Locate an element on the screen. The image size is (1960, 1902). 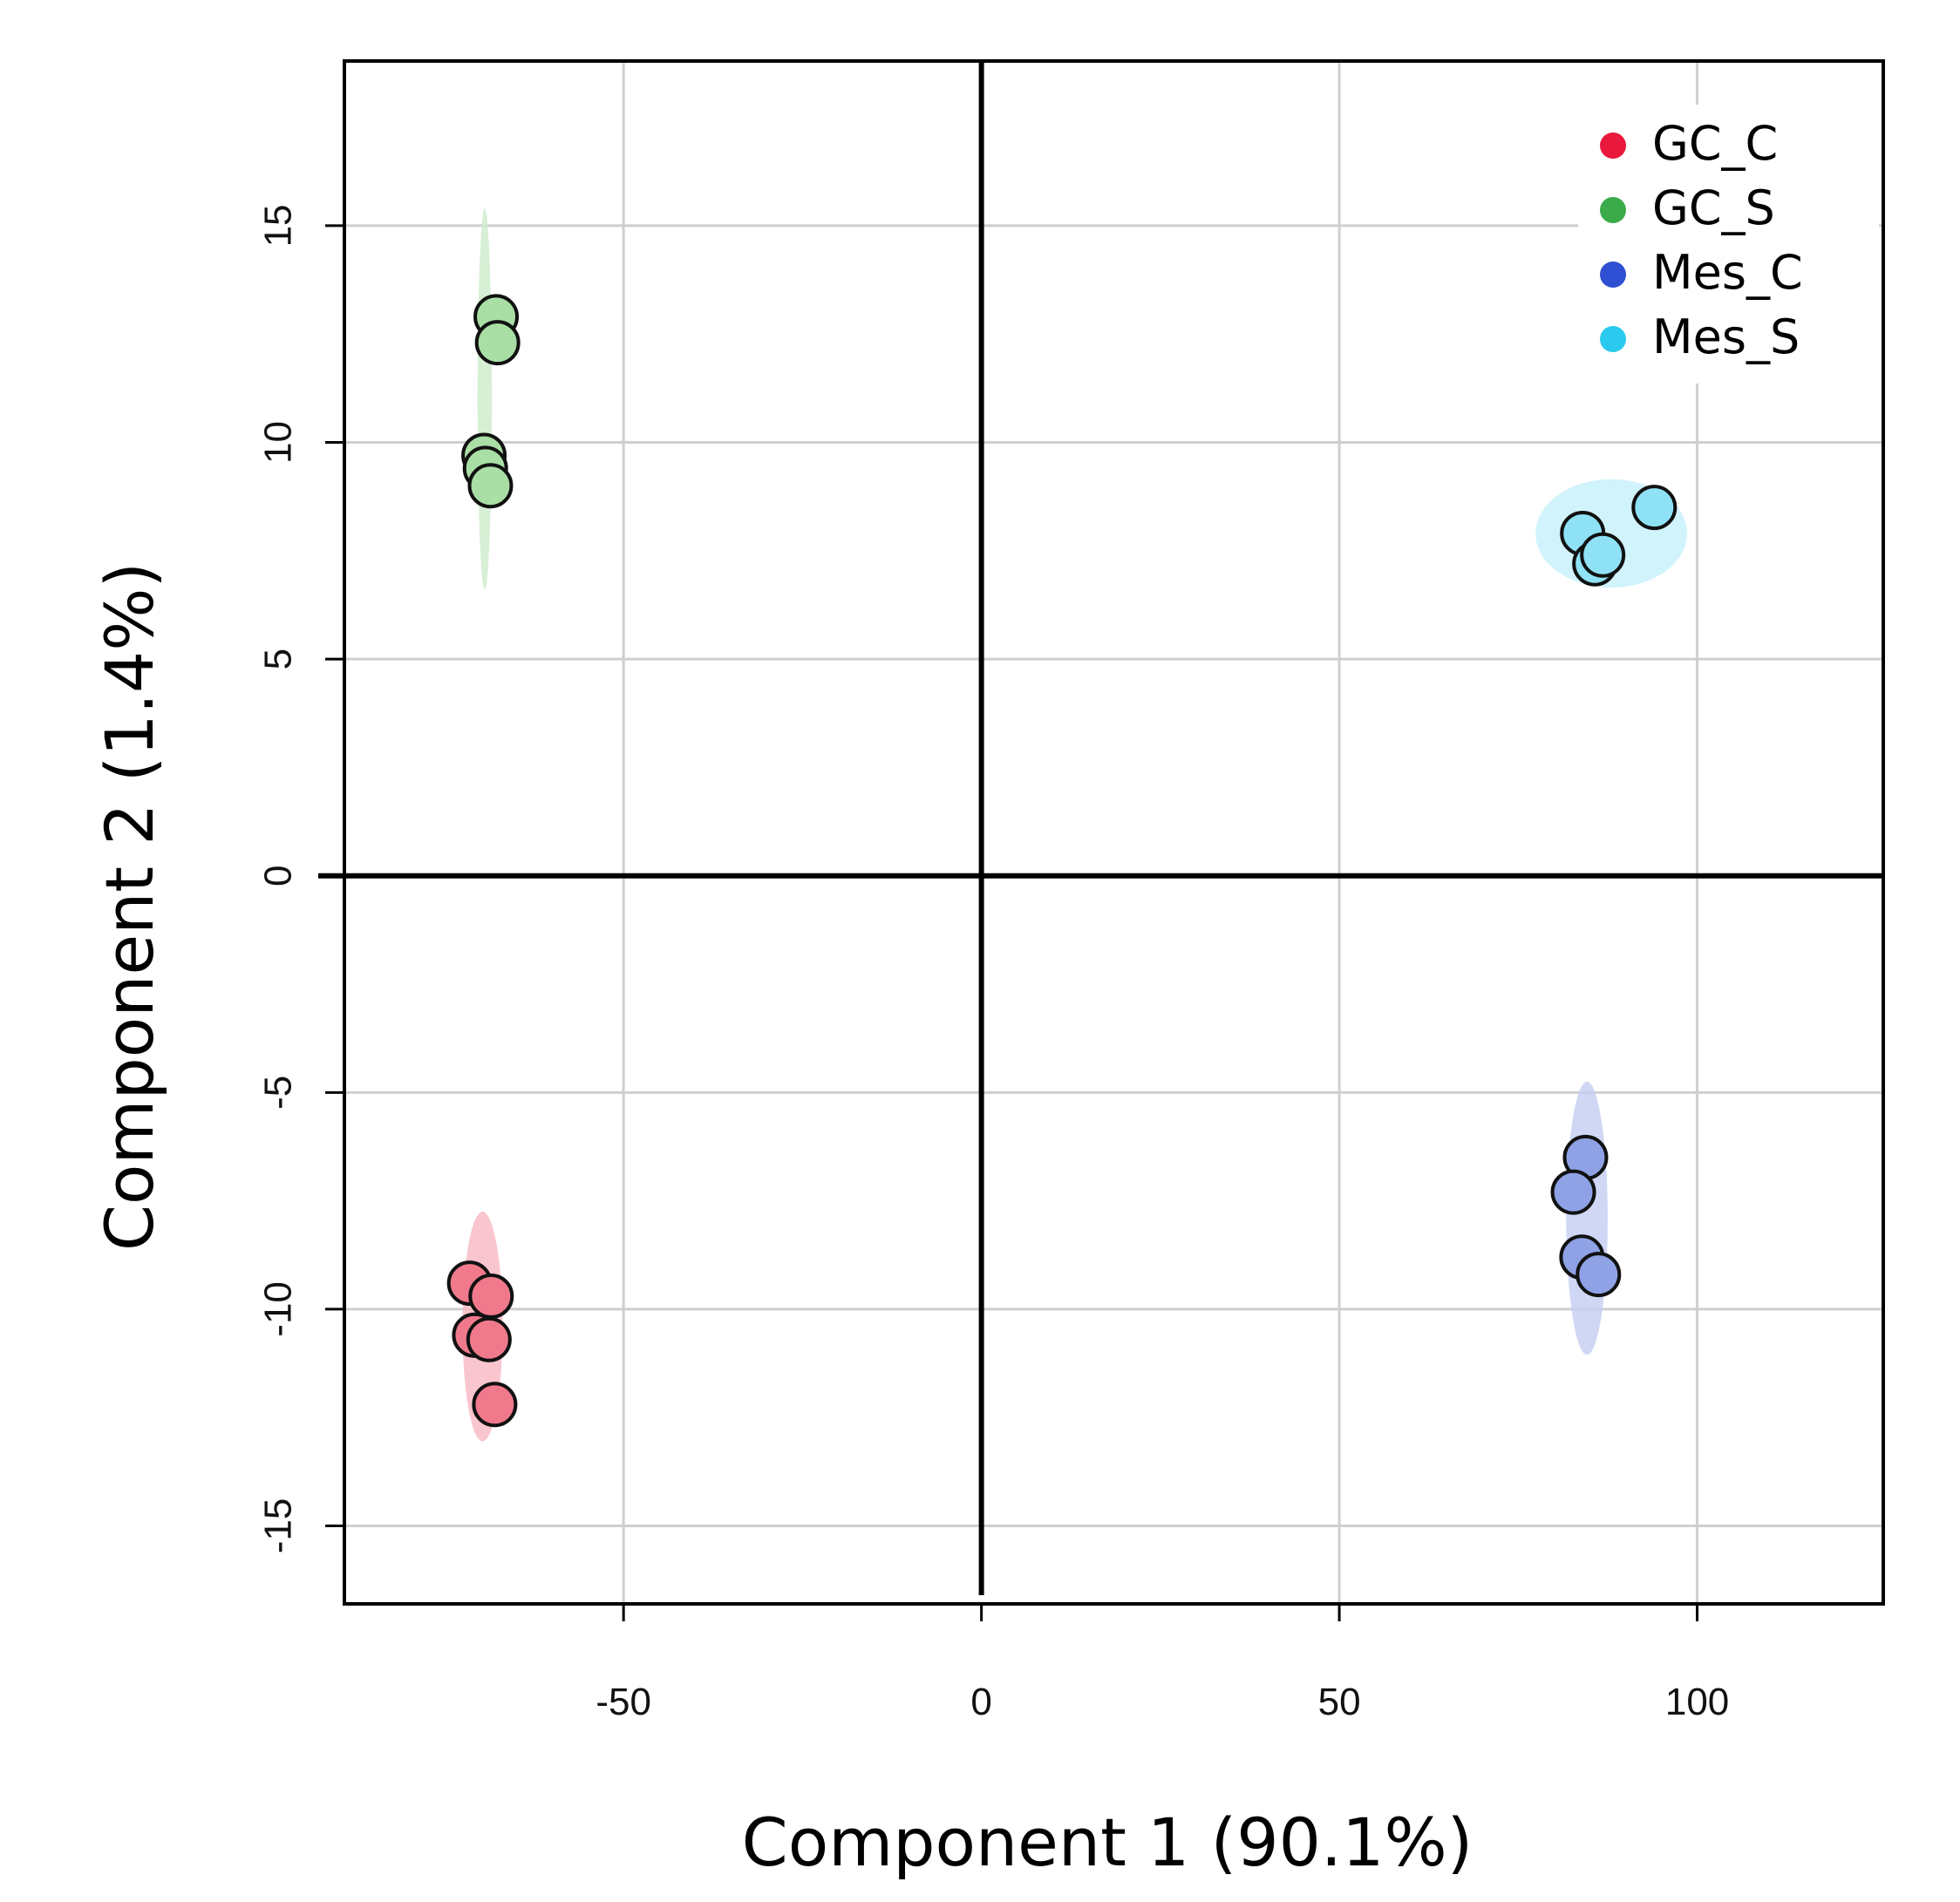
legend-label-Mes_S: Mes_S is located at coordinates (1726, 336).